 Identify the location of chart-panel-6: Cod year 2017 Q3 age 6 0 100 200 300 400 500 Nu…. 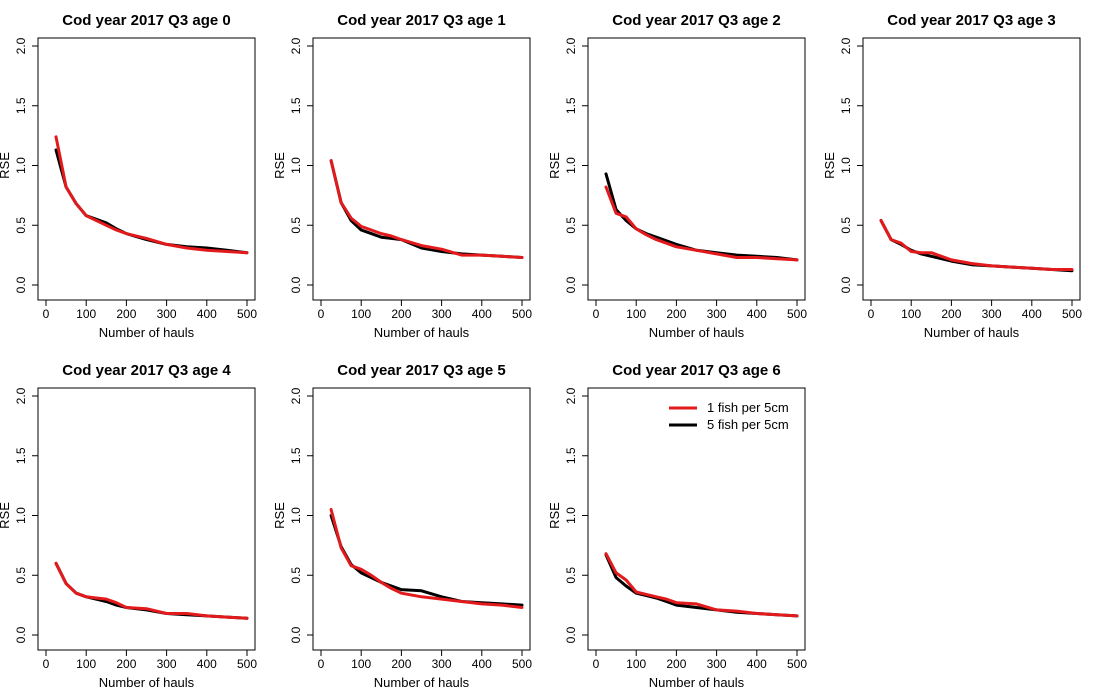
(677, 526).